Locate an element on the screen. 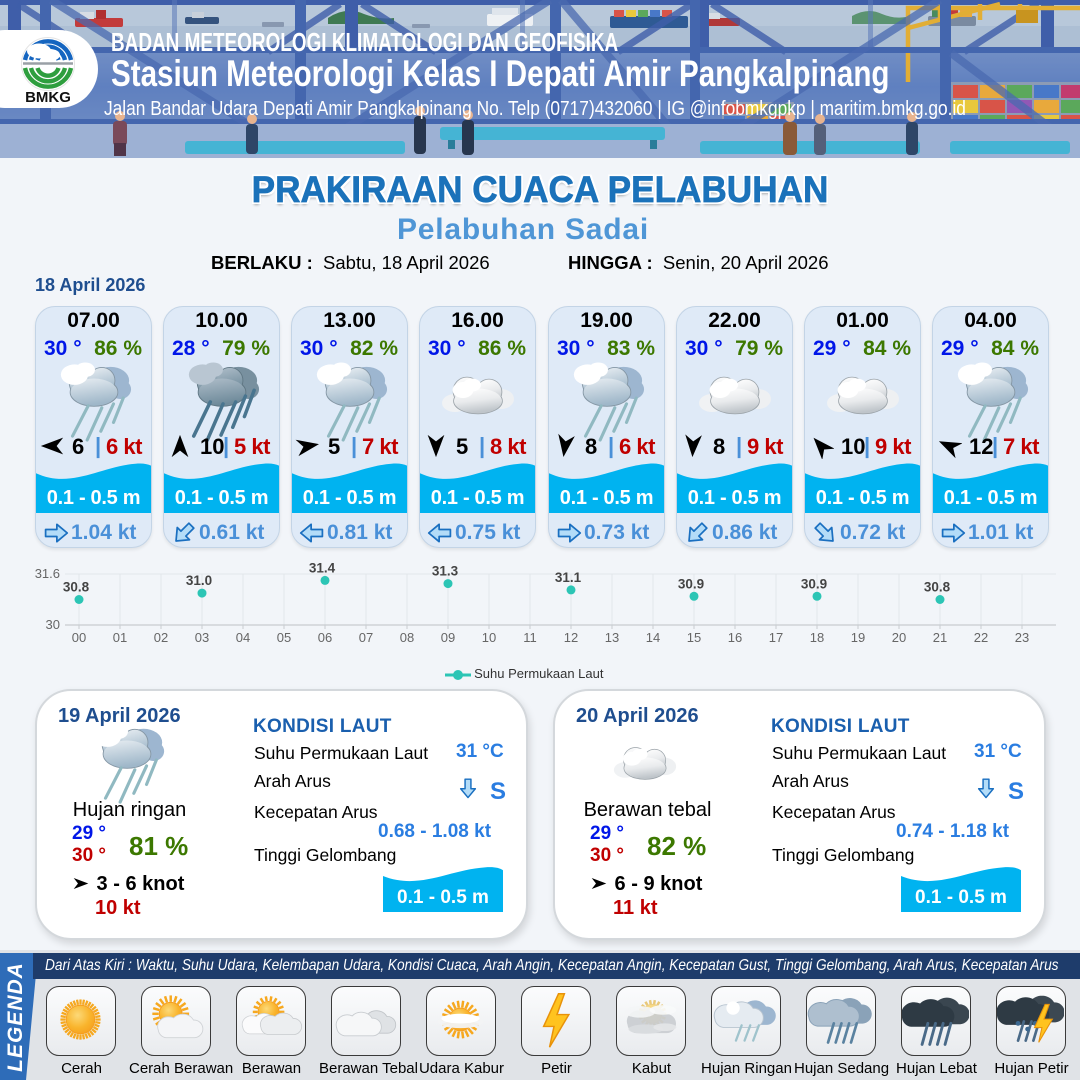 This screenshot has width=1080, height=1080. svg-text: 07 is located at coordinates (366, 637).